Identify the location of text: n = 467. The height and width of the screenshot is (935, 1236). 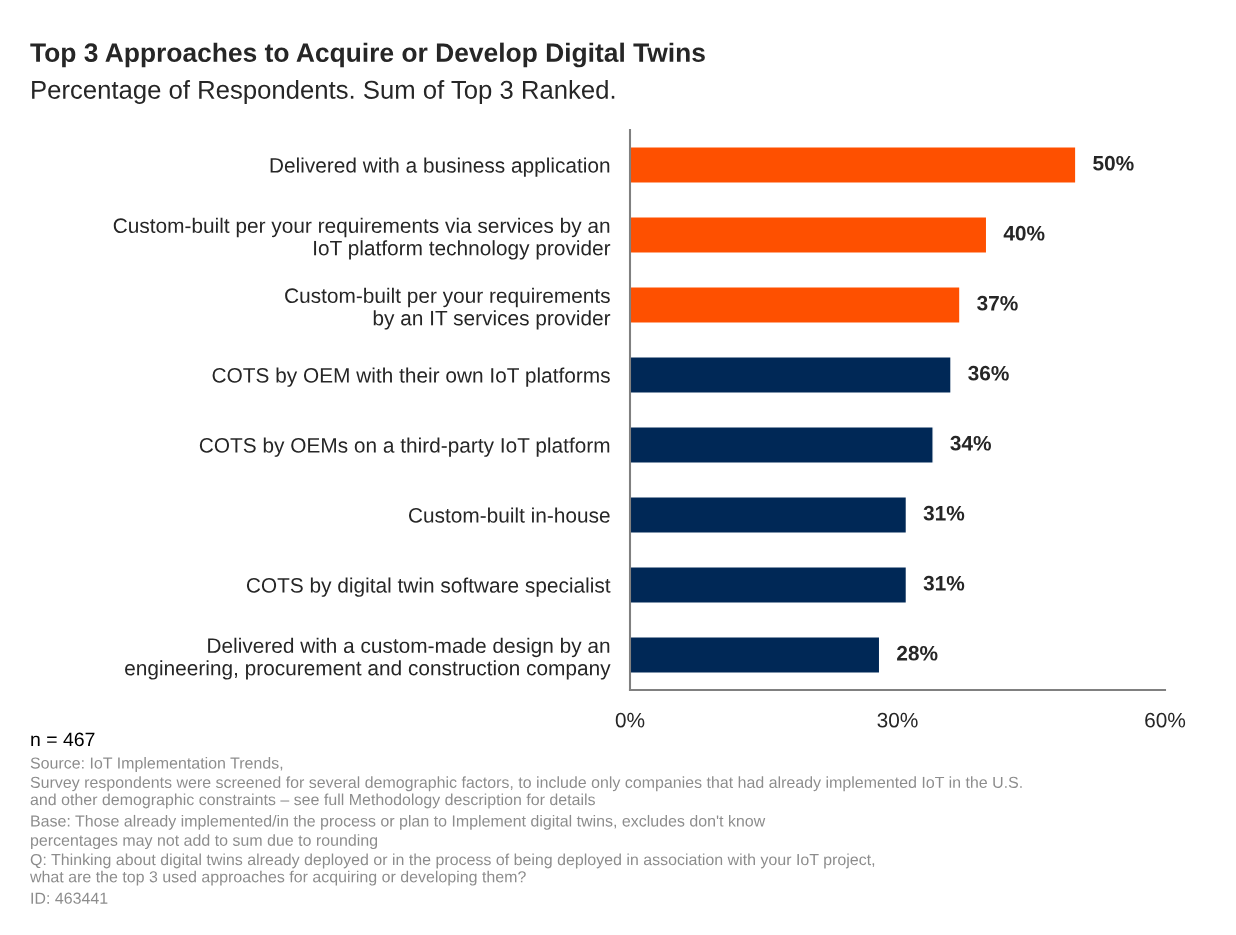
(63, 739).